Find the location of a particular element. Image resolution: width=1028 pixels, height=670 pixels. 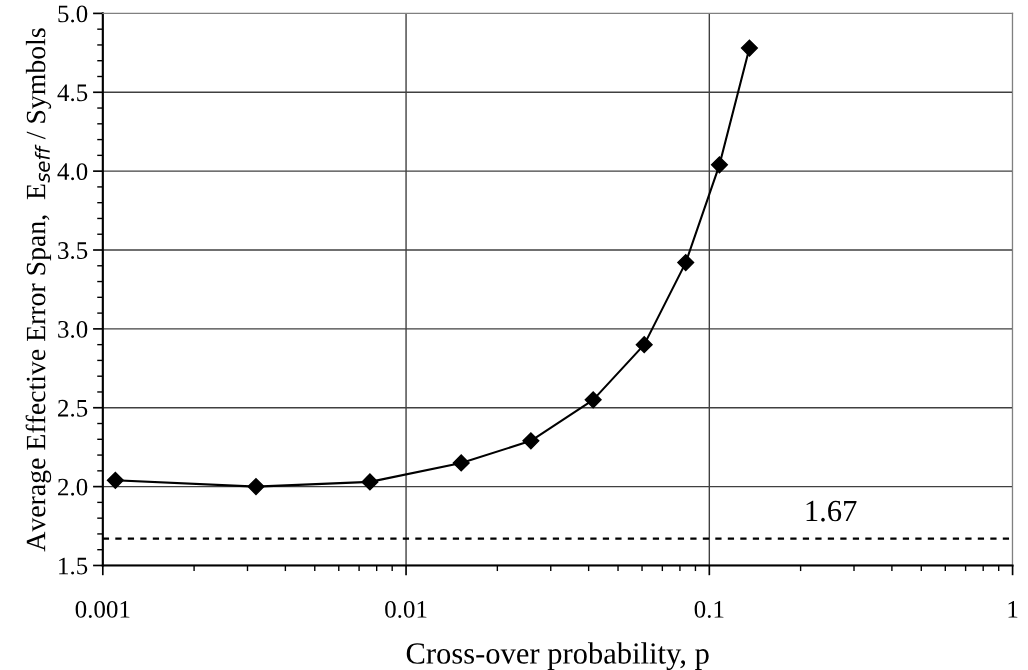

x-tick-label: 0.1 is located at coordinates (709, 609).